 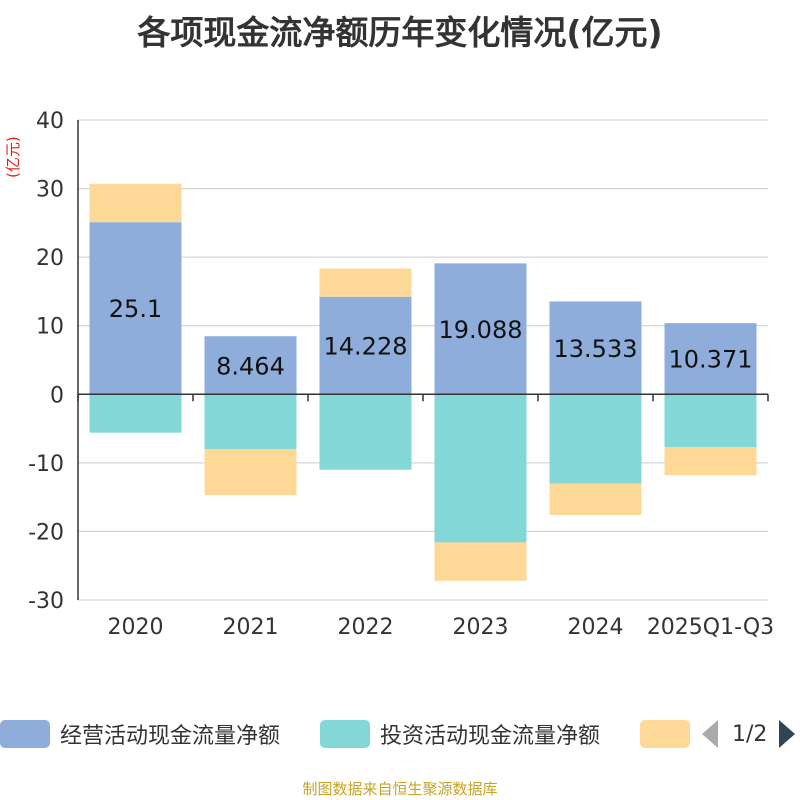 I want to click on y-tick-label: -10, so click(x=46, y=464).